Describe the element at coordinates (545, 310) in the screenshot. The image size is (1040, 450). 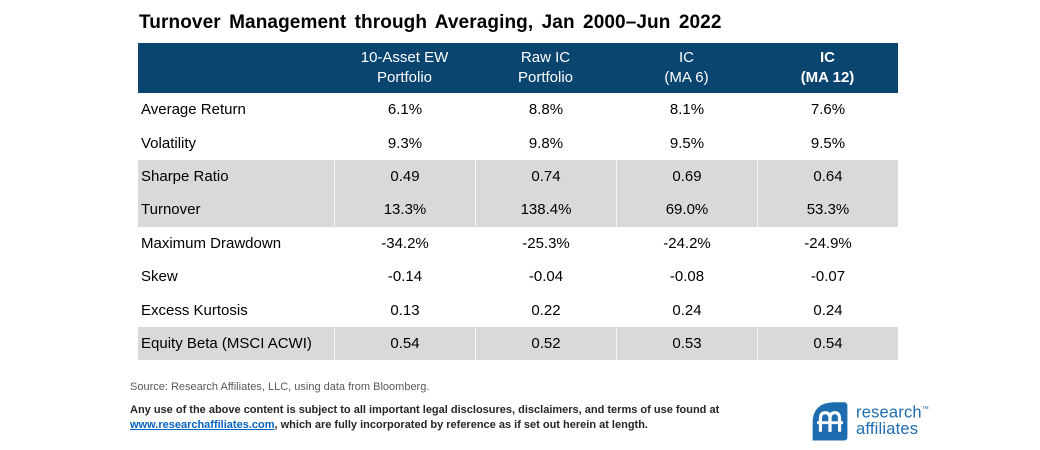
I see `cell-value: 0.22` at that location.